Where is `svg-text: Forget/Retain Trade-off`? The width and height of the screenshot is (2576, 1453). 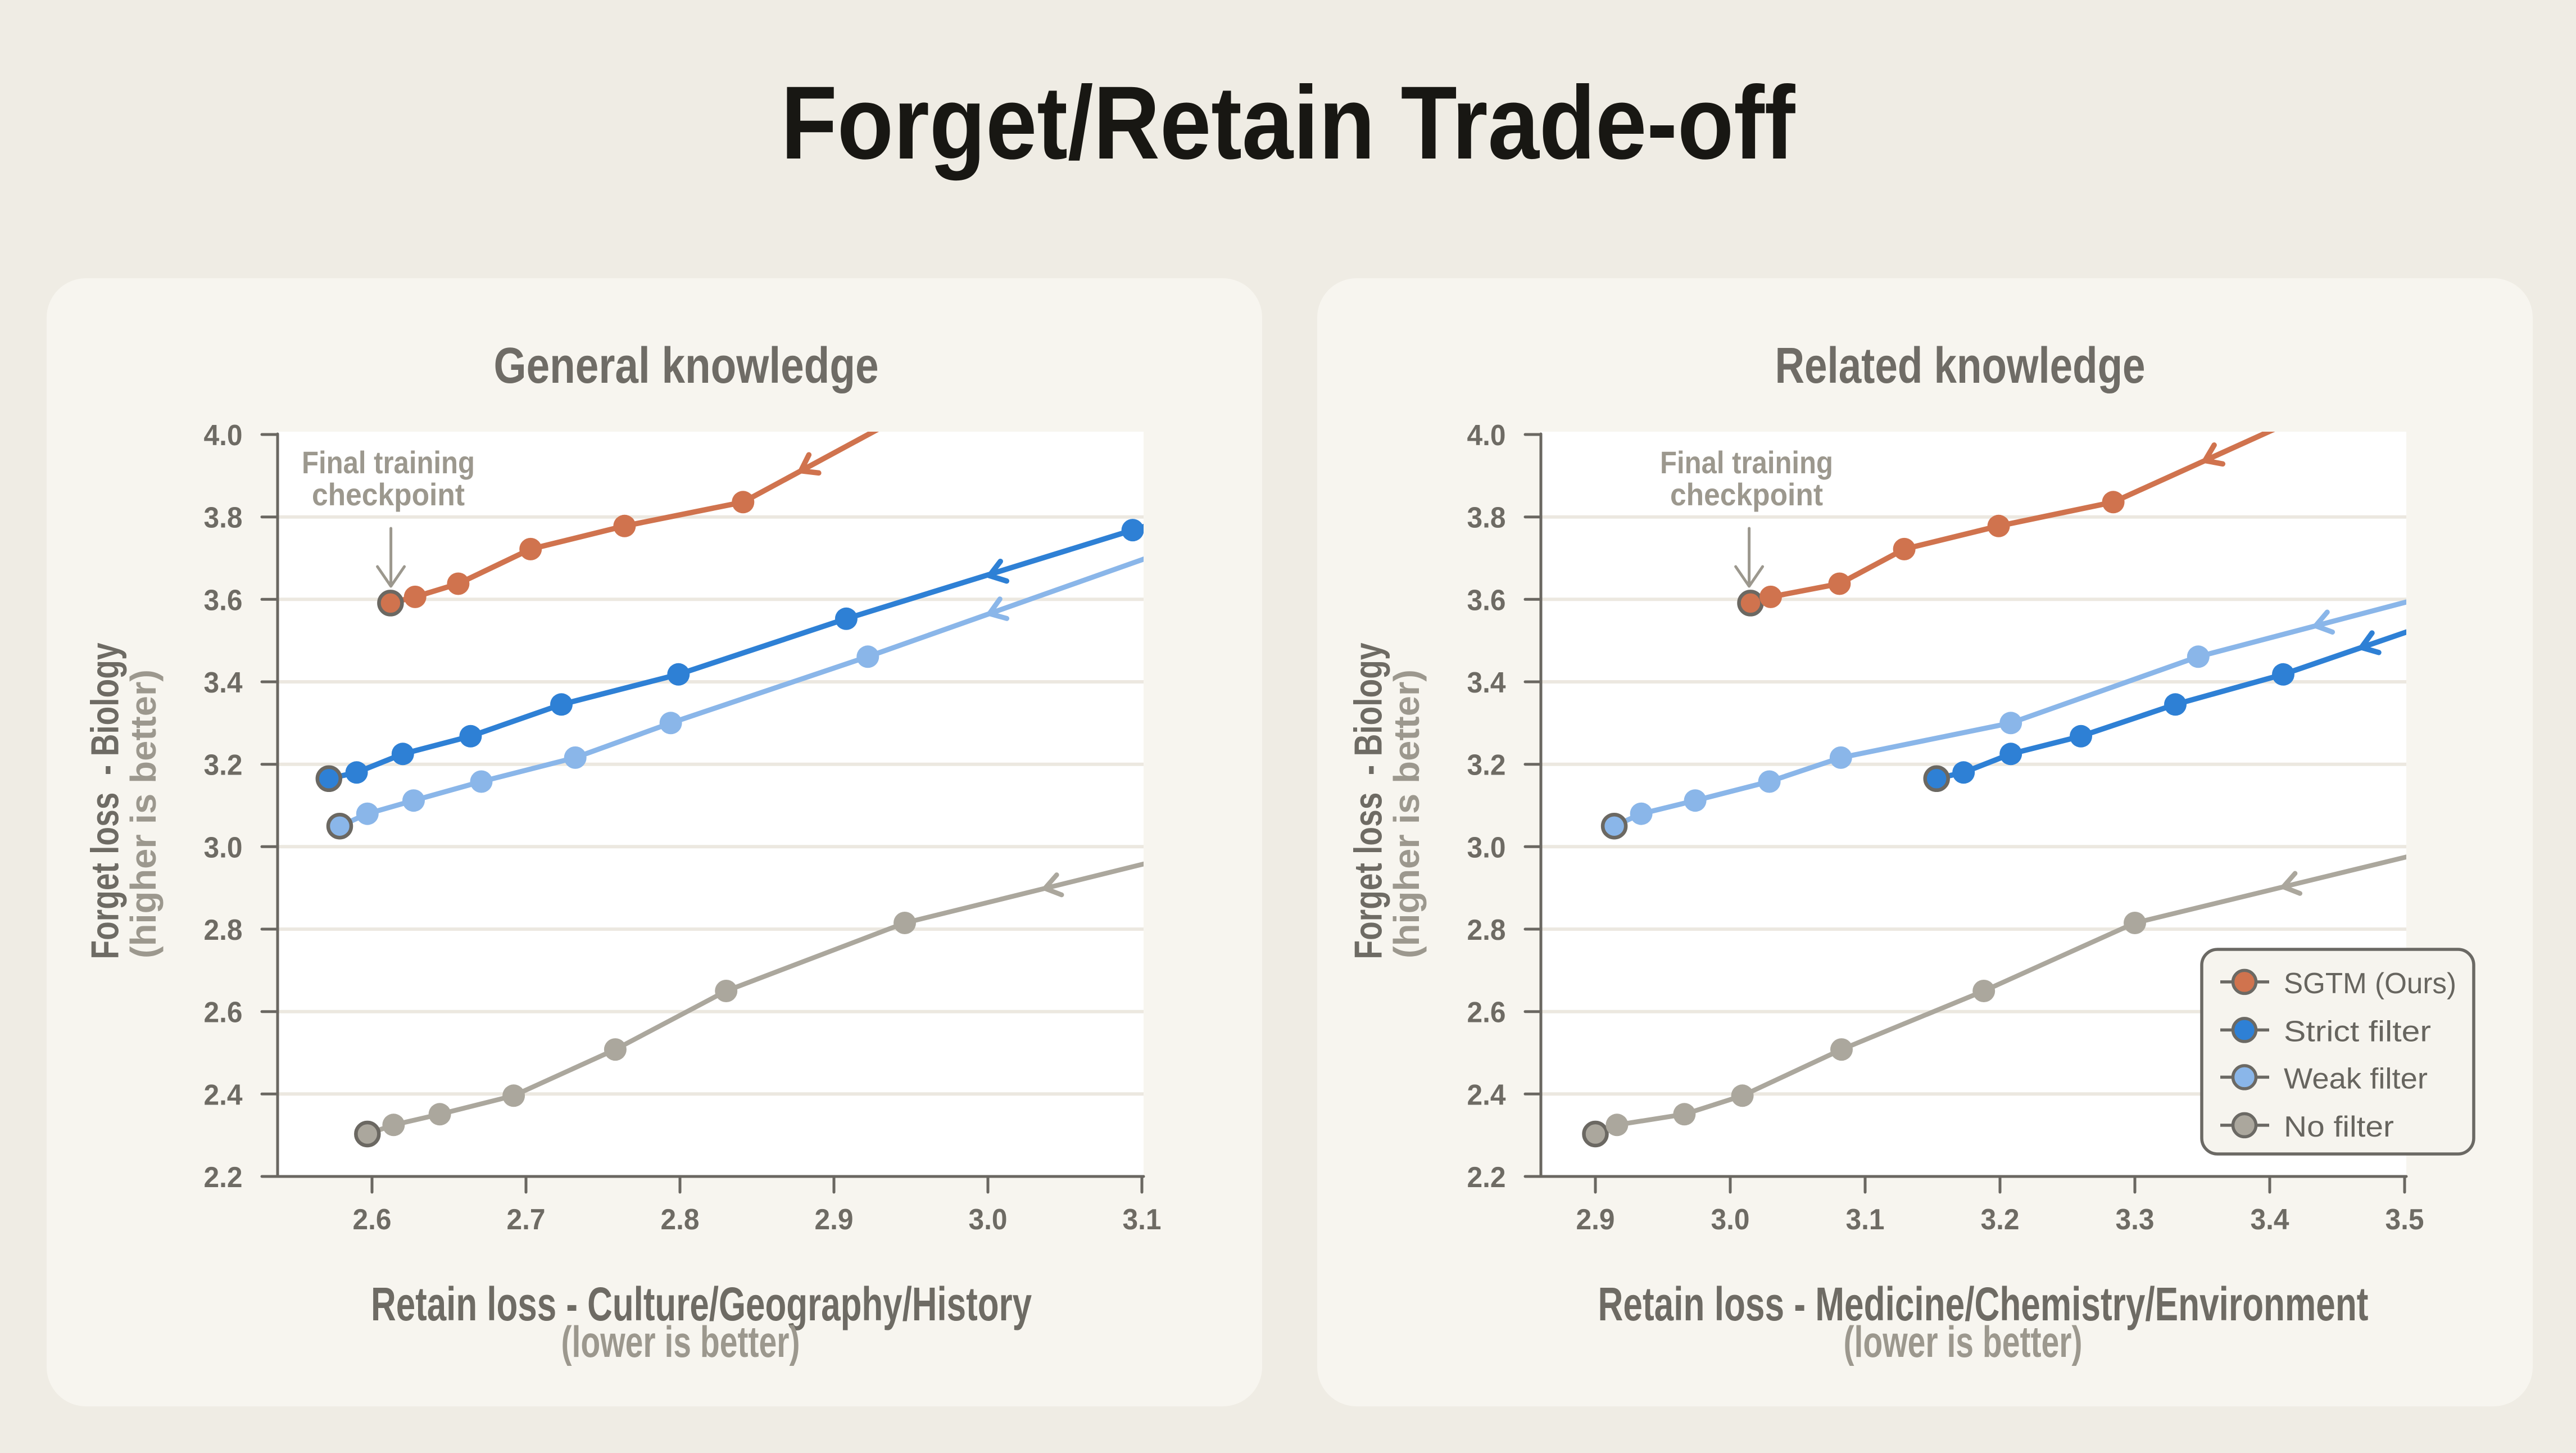
svg-text: Forget/Retain Trade-off is located at coordinates (1288, 123).